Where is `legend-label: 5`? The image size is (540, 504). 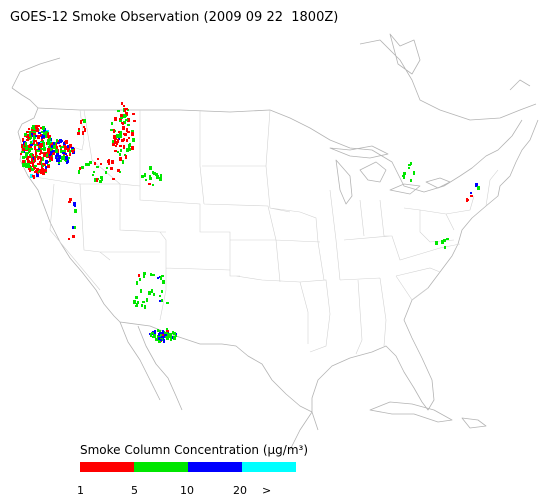
legend-label: 5 is located at coordinates (134, 490).